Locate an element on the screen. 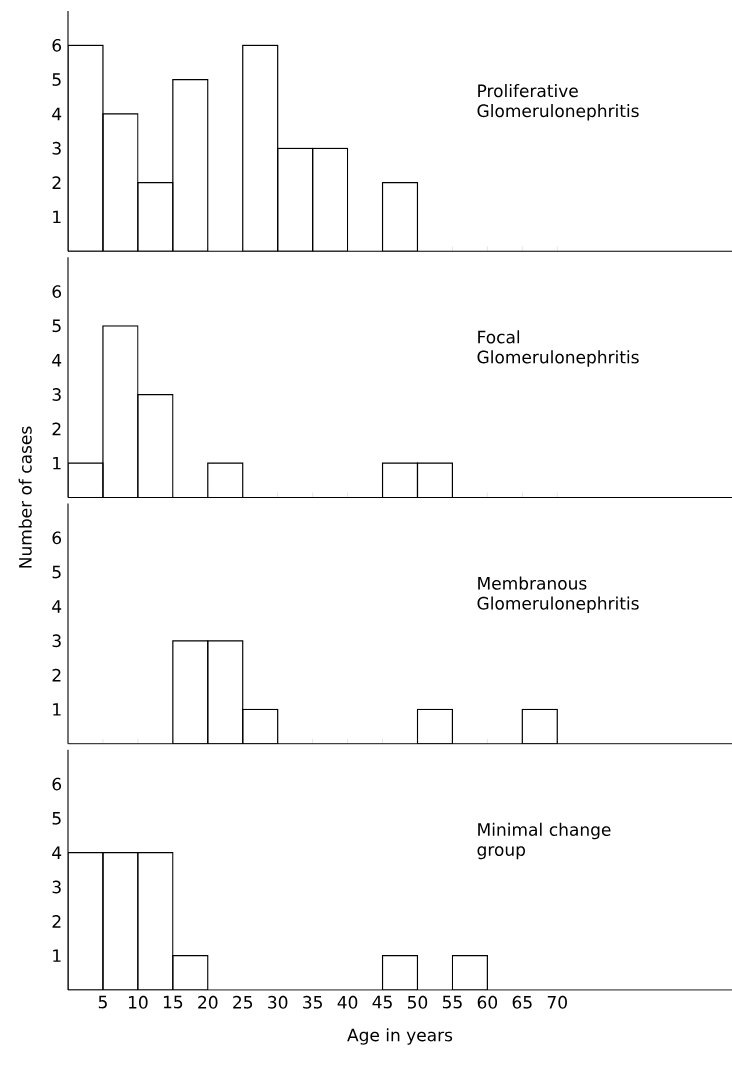 The width and height of the screenshot is (732, 1070). x-tick-label: 30 is located at coordinates (278, 1002).